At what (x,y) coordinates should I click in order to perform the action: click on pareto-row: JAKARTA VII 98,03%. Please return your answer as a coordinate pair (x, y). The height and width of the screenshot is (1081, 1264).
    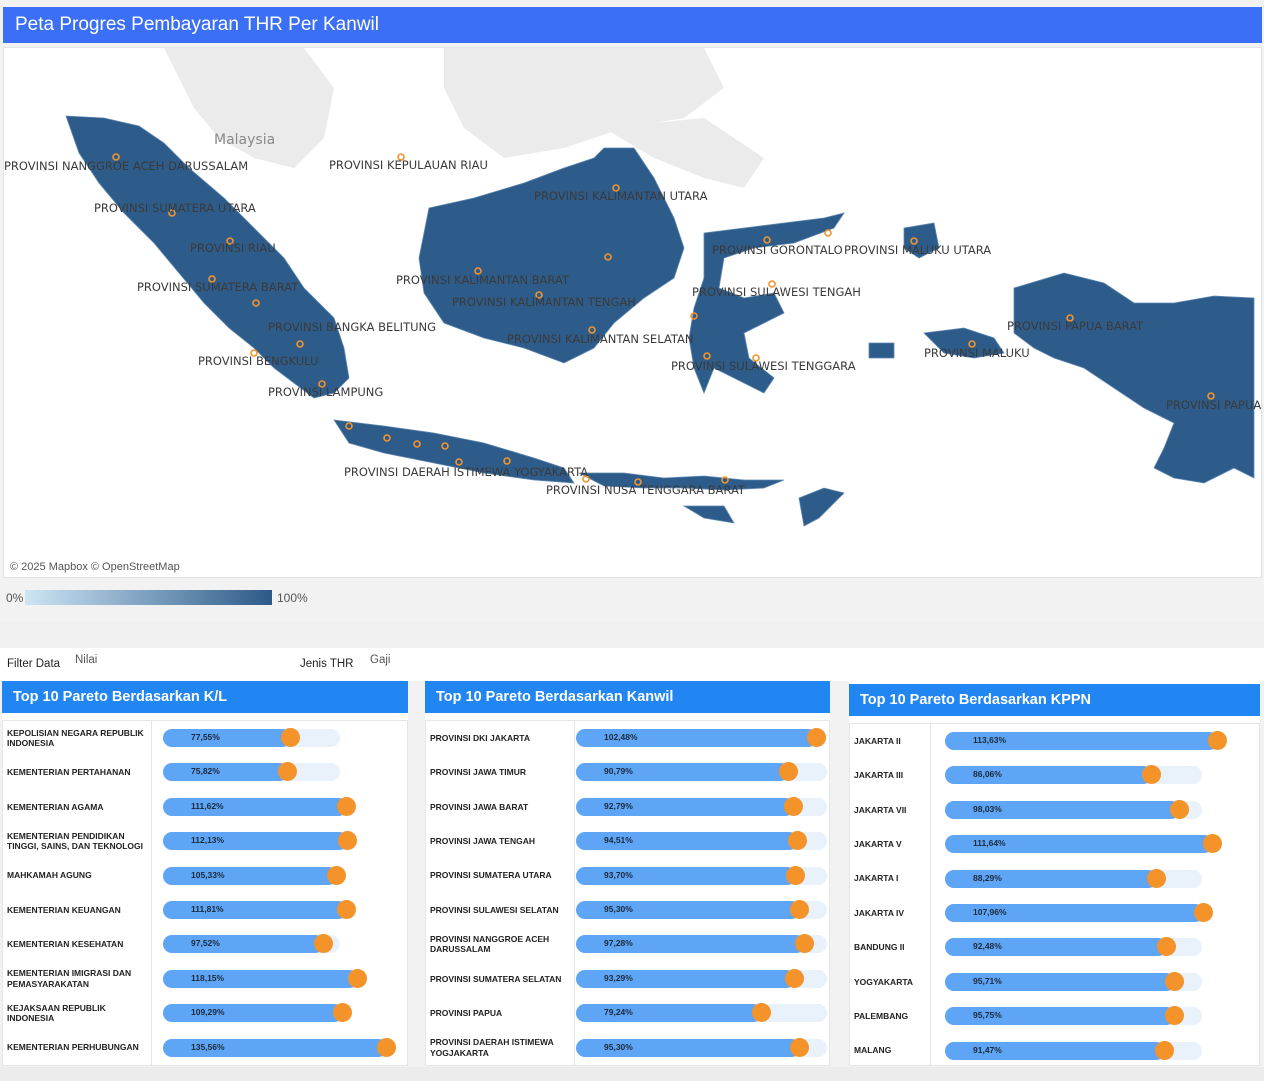
    Looking at the image, I should click on (1055, 810).